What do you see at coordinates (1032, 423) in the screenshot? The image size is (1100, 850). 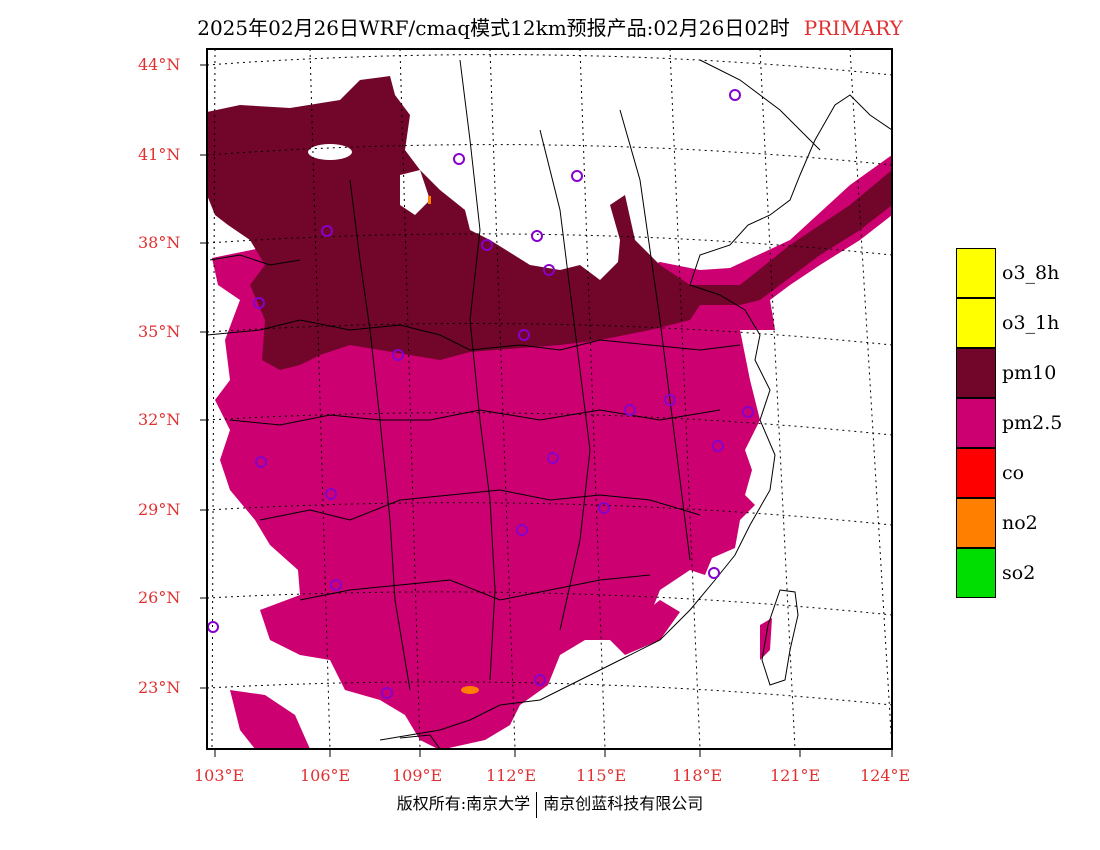 I see `legend-label: pm2.5` at bounding box center [1032, 423].